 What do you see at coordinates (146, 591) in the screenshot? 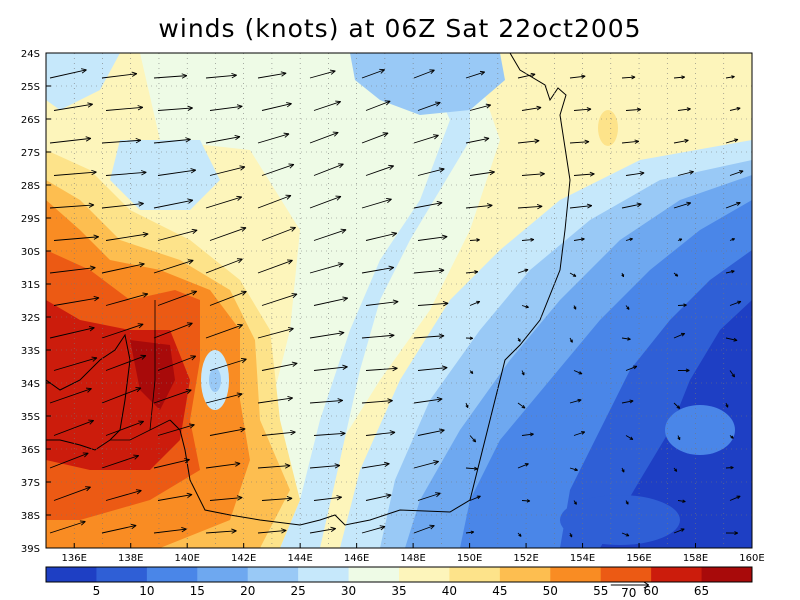
I see `colorbar-label: 10` at bounding box center [146, 591].